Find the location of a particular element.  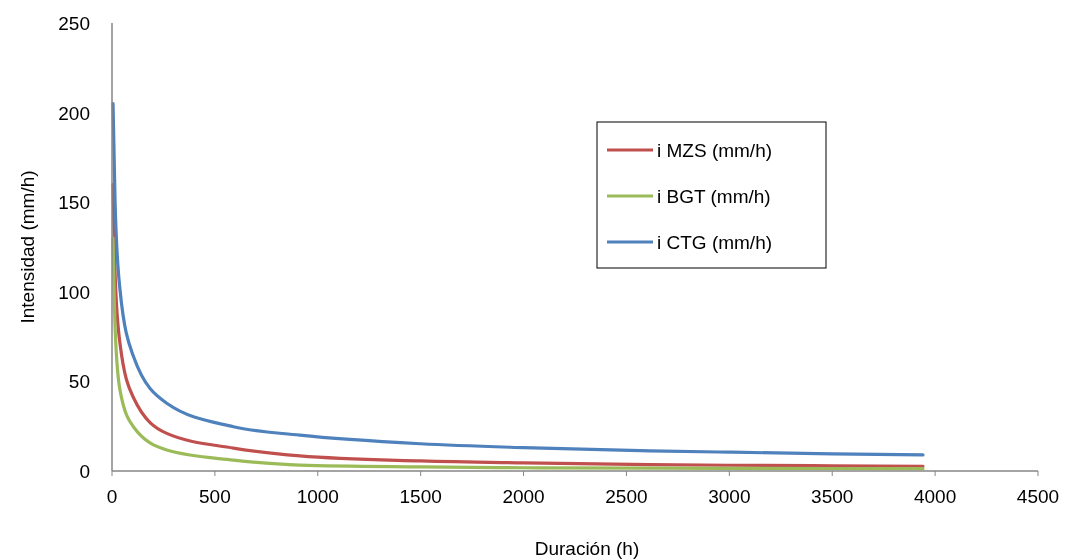

y-tick-label: 150 is located at coordinates (74, 203).